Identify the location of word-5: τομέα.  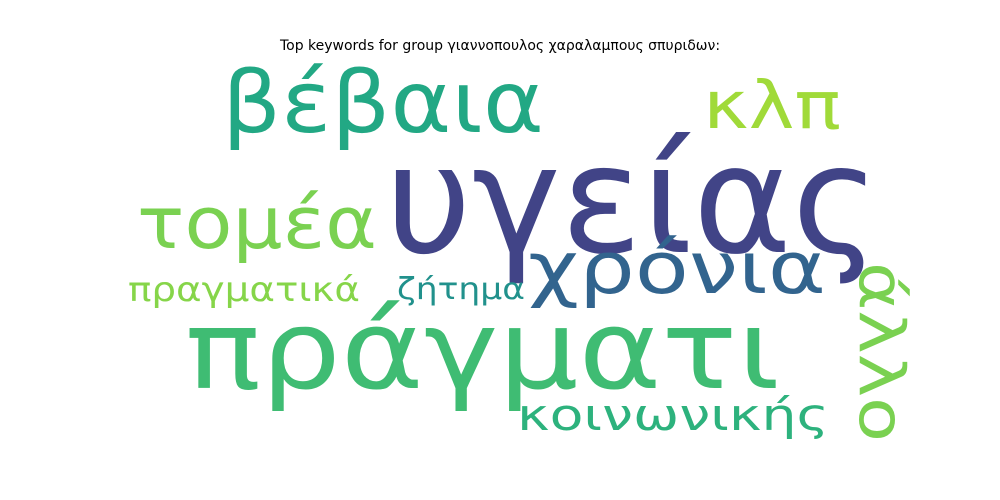
(257, 223).